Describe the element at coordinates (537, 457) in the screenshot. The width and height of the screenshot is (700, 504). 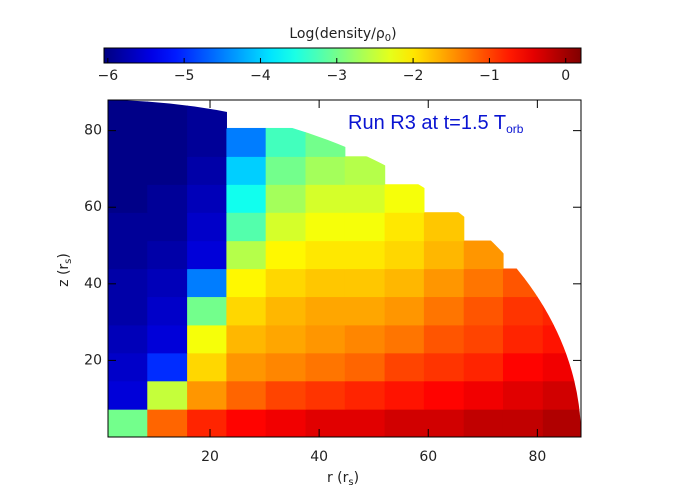
I see `x-tick-label: 80` at that location.